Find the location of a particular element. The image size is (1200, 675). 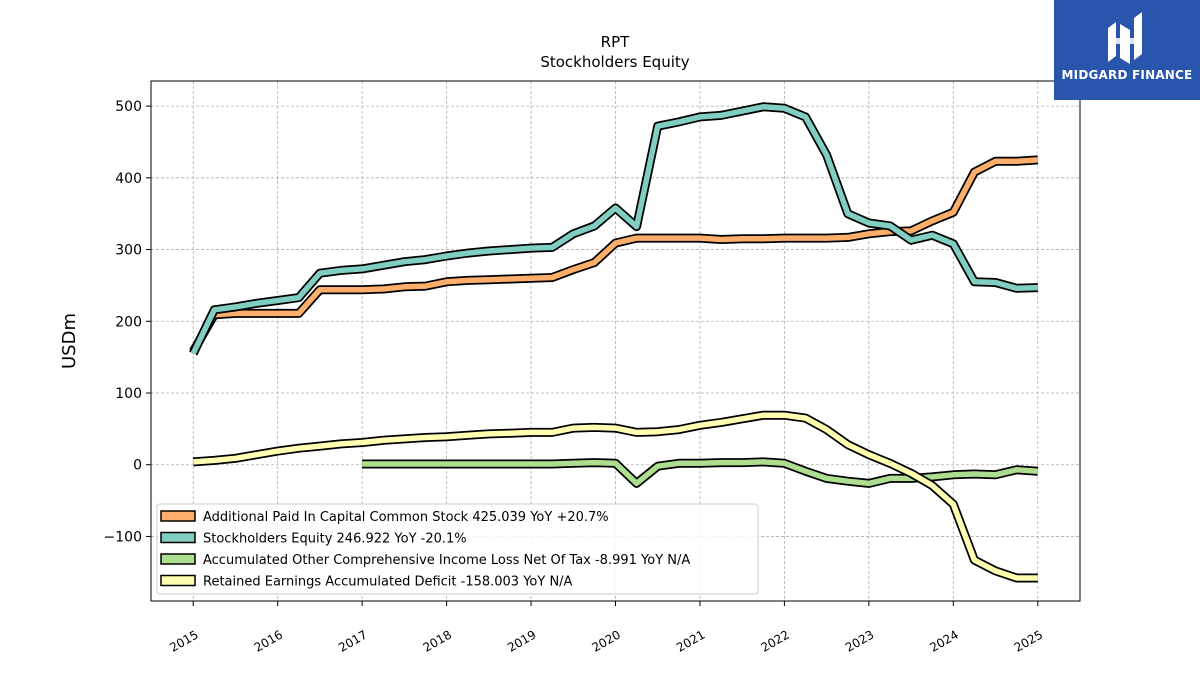

brand-name: MIDGARD FINANCE is located at coordinates (1127, 75).